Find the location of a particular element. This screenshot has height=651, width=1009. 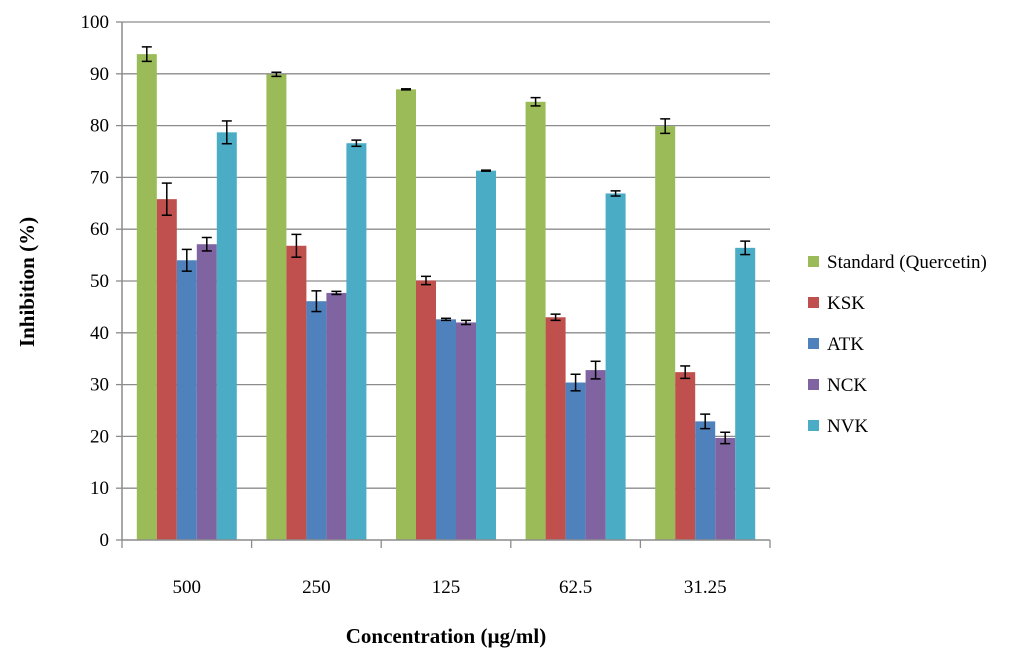

x-tick-labels: 500 250 125 62.5 31.25 is located at coordinates (450, 587).